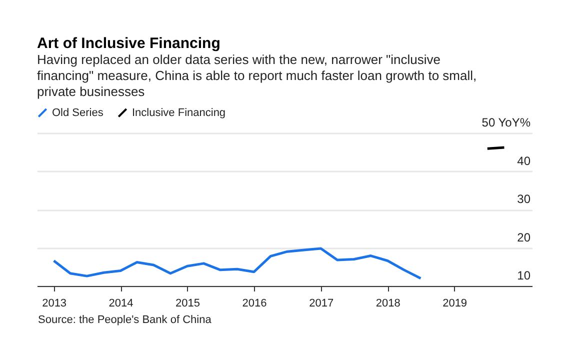 The height and width of the screenshot is (349, 562). What do you see at coordinates (524, 237) in the screenshot?
I see `y-tick-label: 20` at bounding box center [524, 237].